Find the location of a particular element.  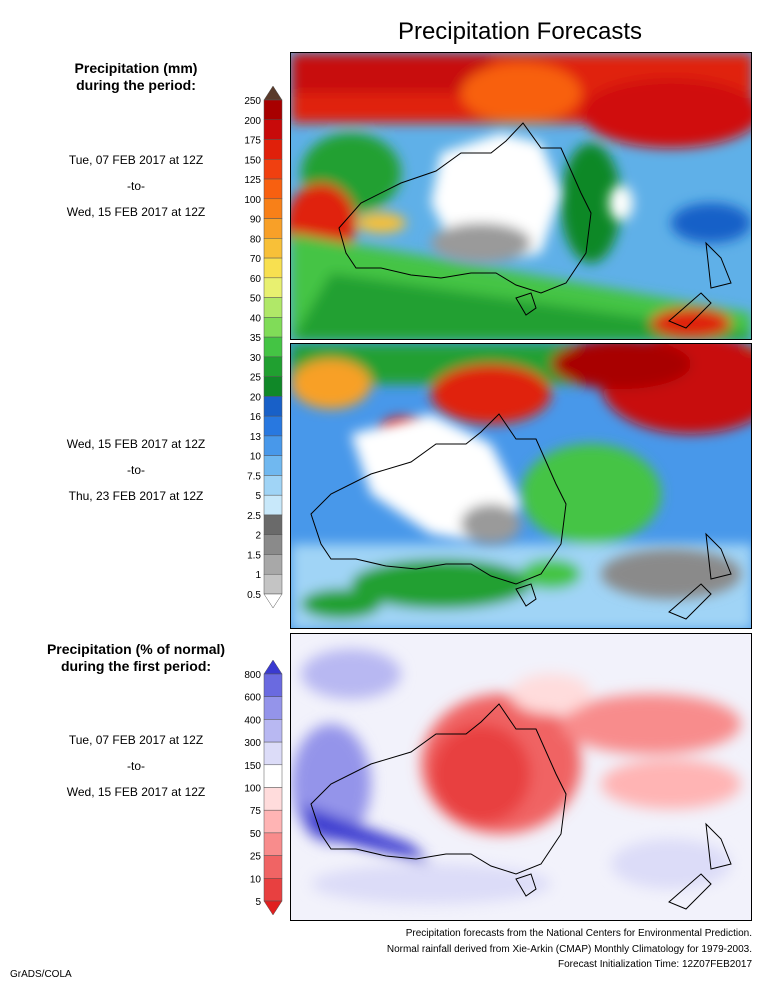

mm-colorbar-tick-label: 70 is located at coordinates (256, 259).